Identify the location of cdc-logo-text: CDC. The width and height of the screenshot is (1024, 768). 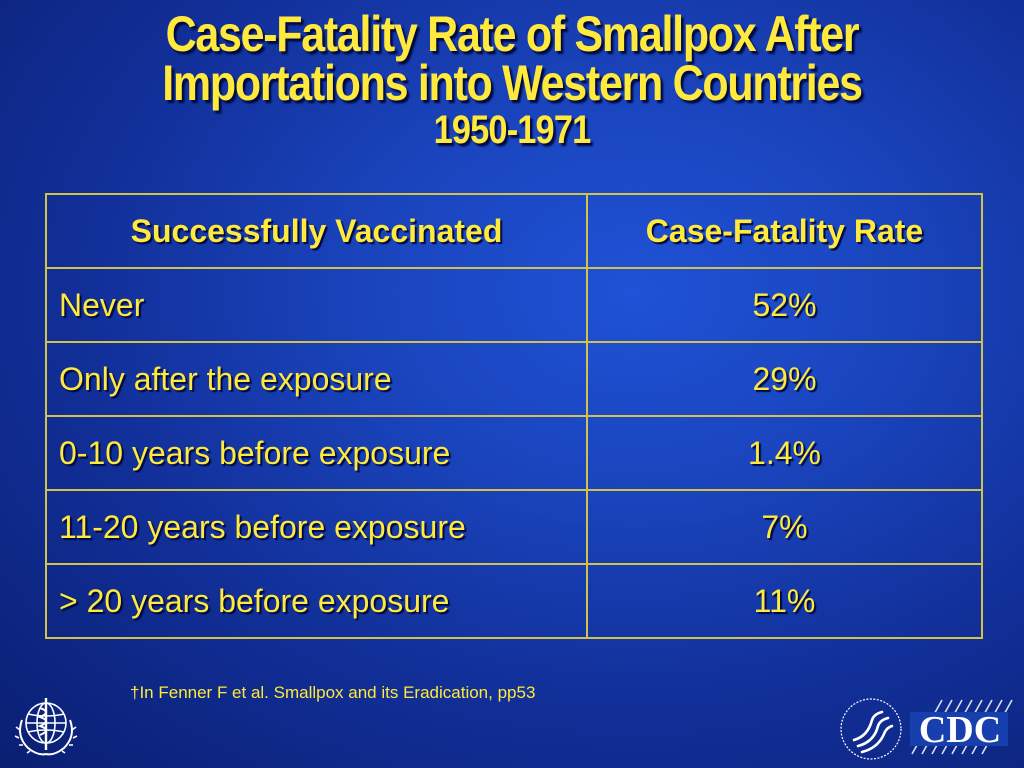
(960, 730).